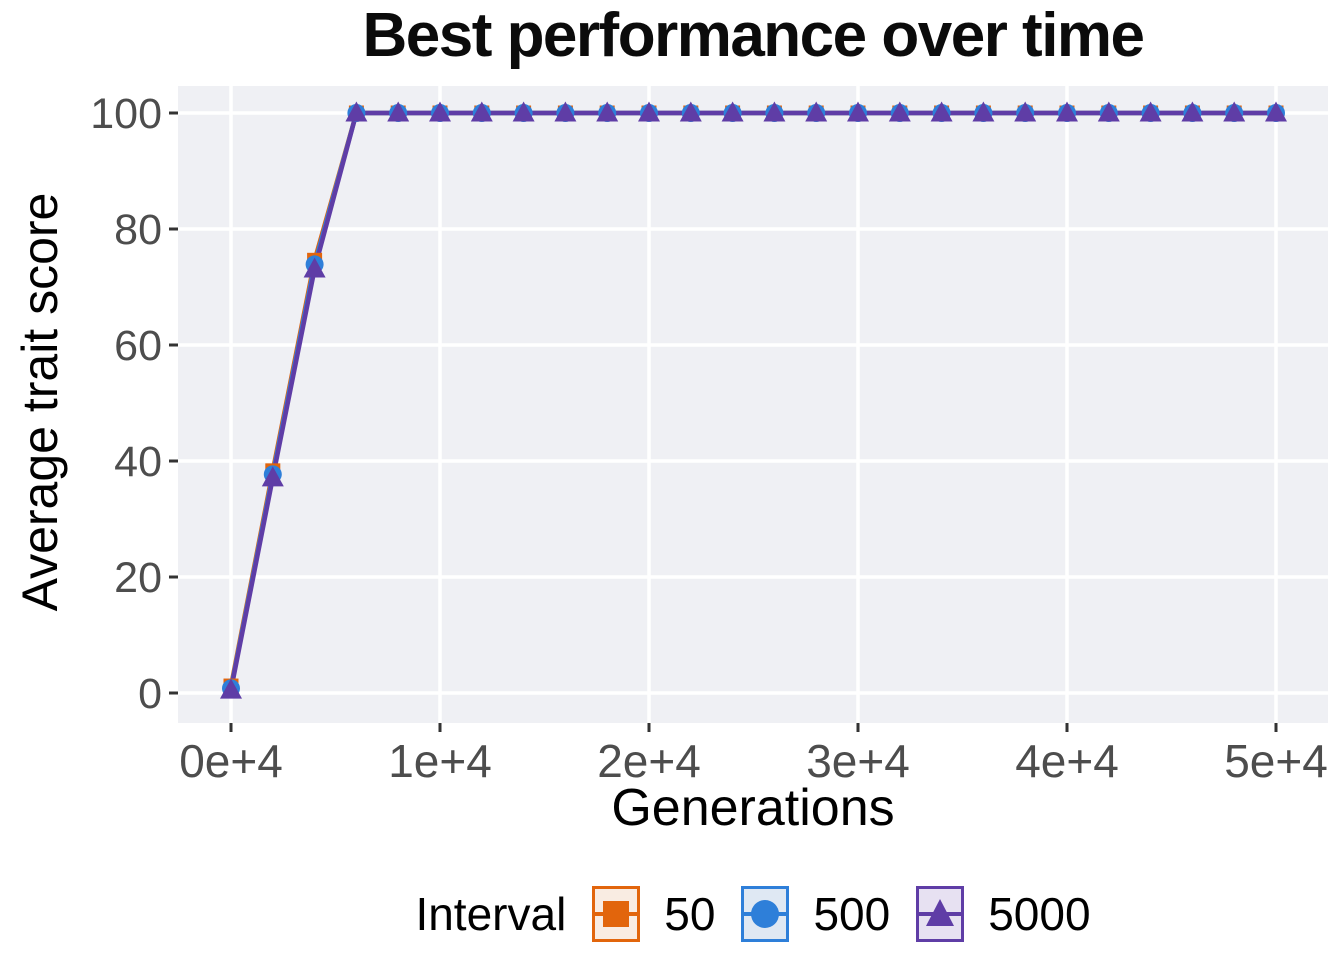 This screenshot has width=1344, height=960. I want to click on x-tick-label: 0e+4, so click(231, 761).